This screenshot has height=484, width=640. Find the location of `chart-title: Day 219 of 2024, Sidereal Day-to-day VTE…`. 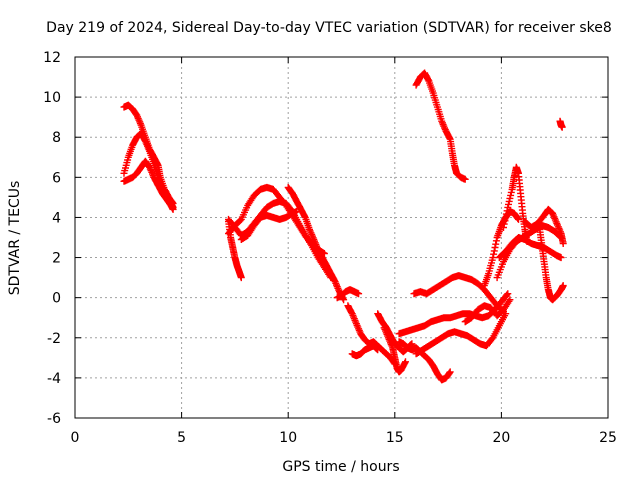

chart-title: Day 219 of 2024, Sidereal Day-to-day VTE… is located at coordinates (329, 28).